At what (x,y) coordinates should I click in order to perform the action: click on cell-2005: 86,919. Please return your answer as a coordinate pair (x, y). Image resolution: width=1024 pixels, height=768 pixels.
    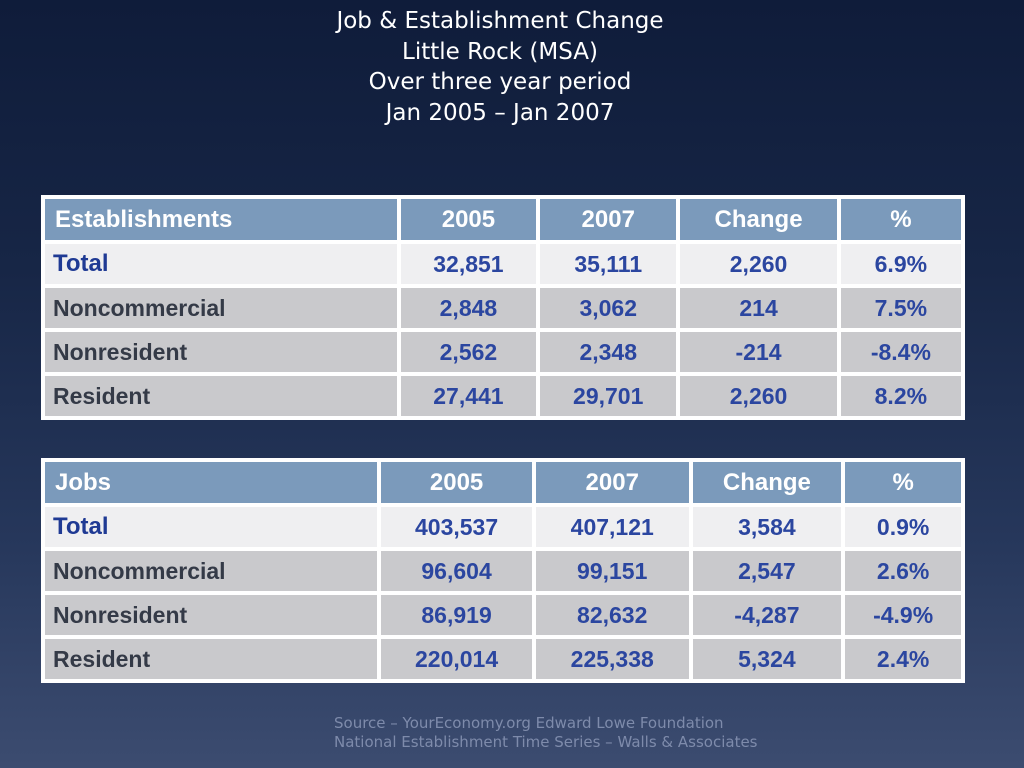
    Looking at the image, I should click on (456, 615).